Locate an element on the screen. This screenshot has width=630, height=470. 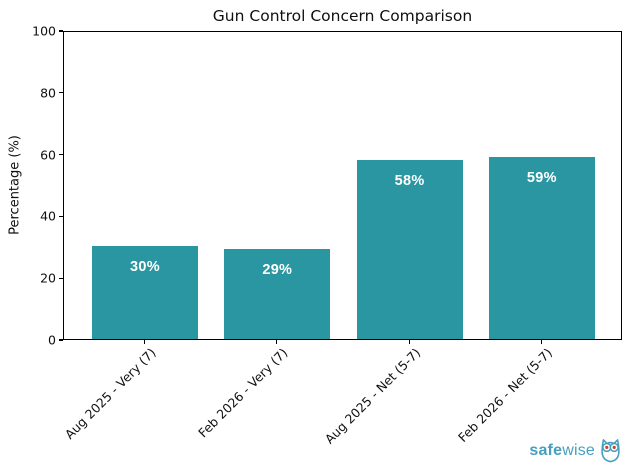
bar: 58% is located at coordinates (409, 249).